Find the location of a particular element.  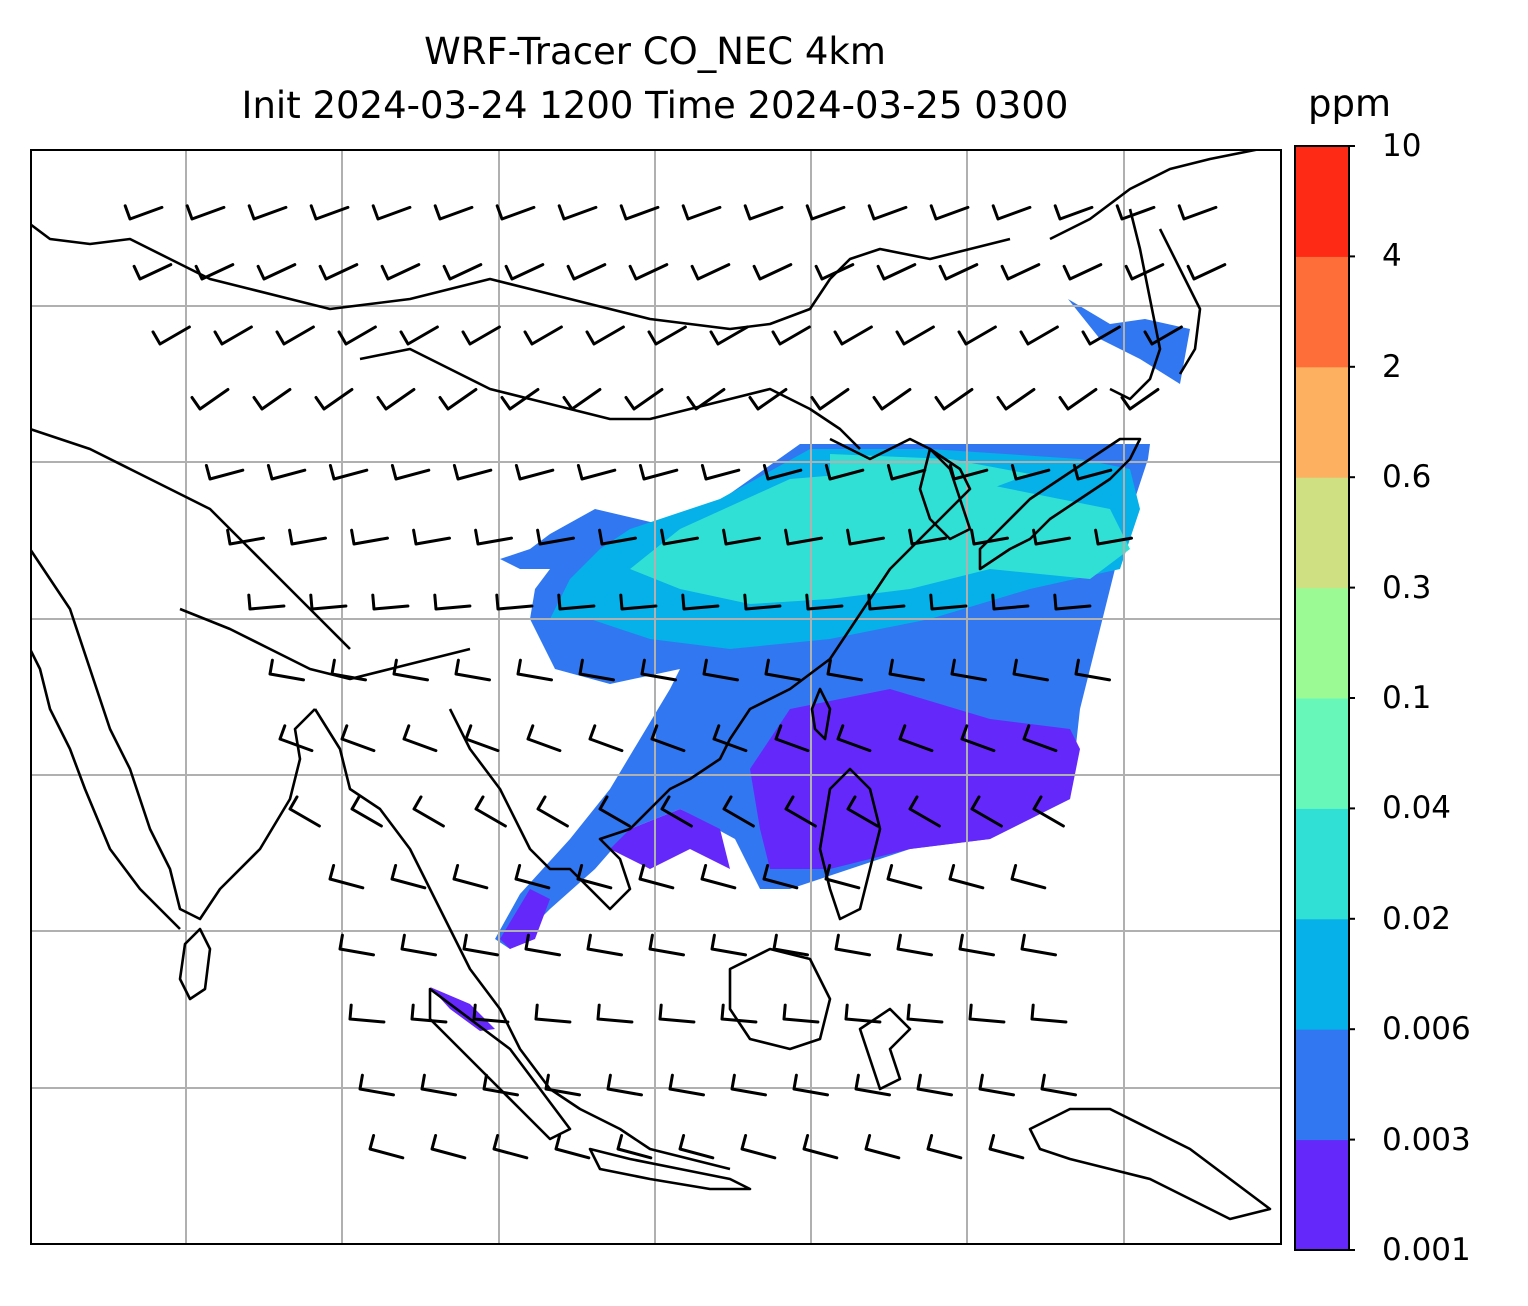

colorbar-tick-label: 0.3 is located at coordinates (1407, 587).